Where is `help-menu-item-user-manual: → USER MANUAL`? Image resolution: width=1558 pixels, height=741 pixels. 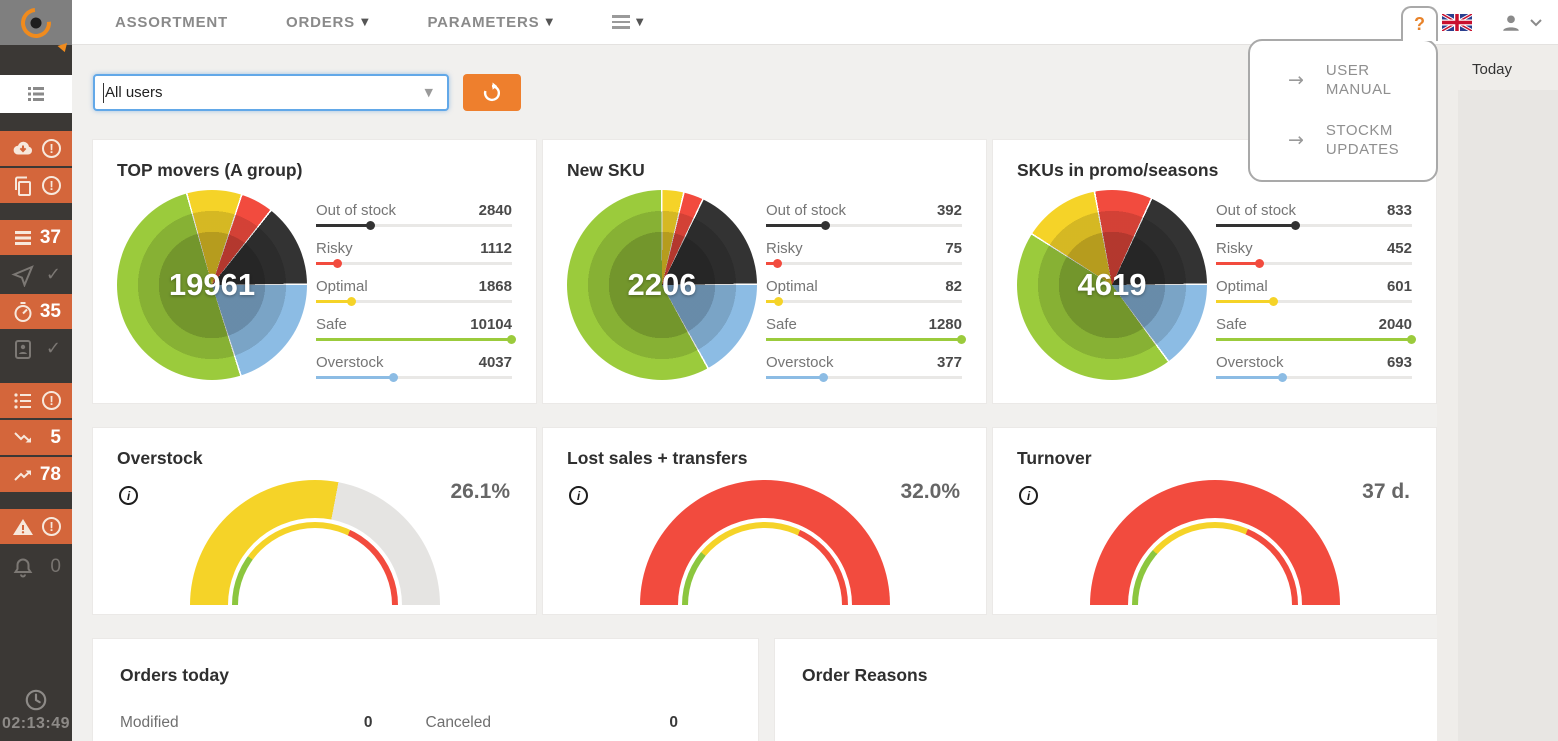
help-menu-item-user-manual: → USER MANUAL is located at coordinates (1340, 80).